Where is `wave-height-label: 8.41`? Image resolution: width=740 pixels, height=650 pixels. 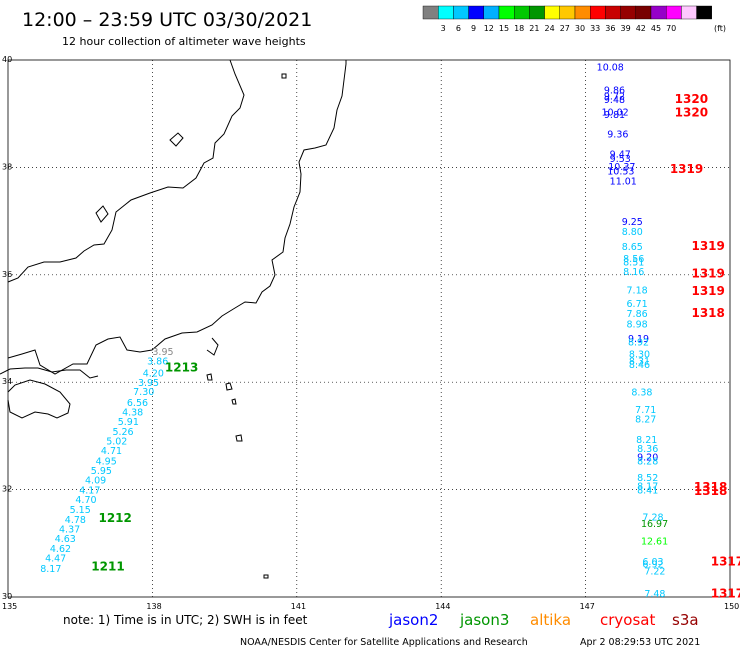
wave-height-label: 8.41 is located at coordinates (647, 490).